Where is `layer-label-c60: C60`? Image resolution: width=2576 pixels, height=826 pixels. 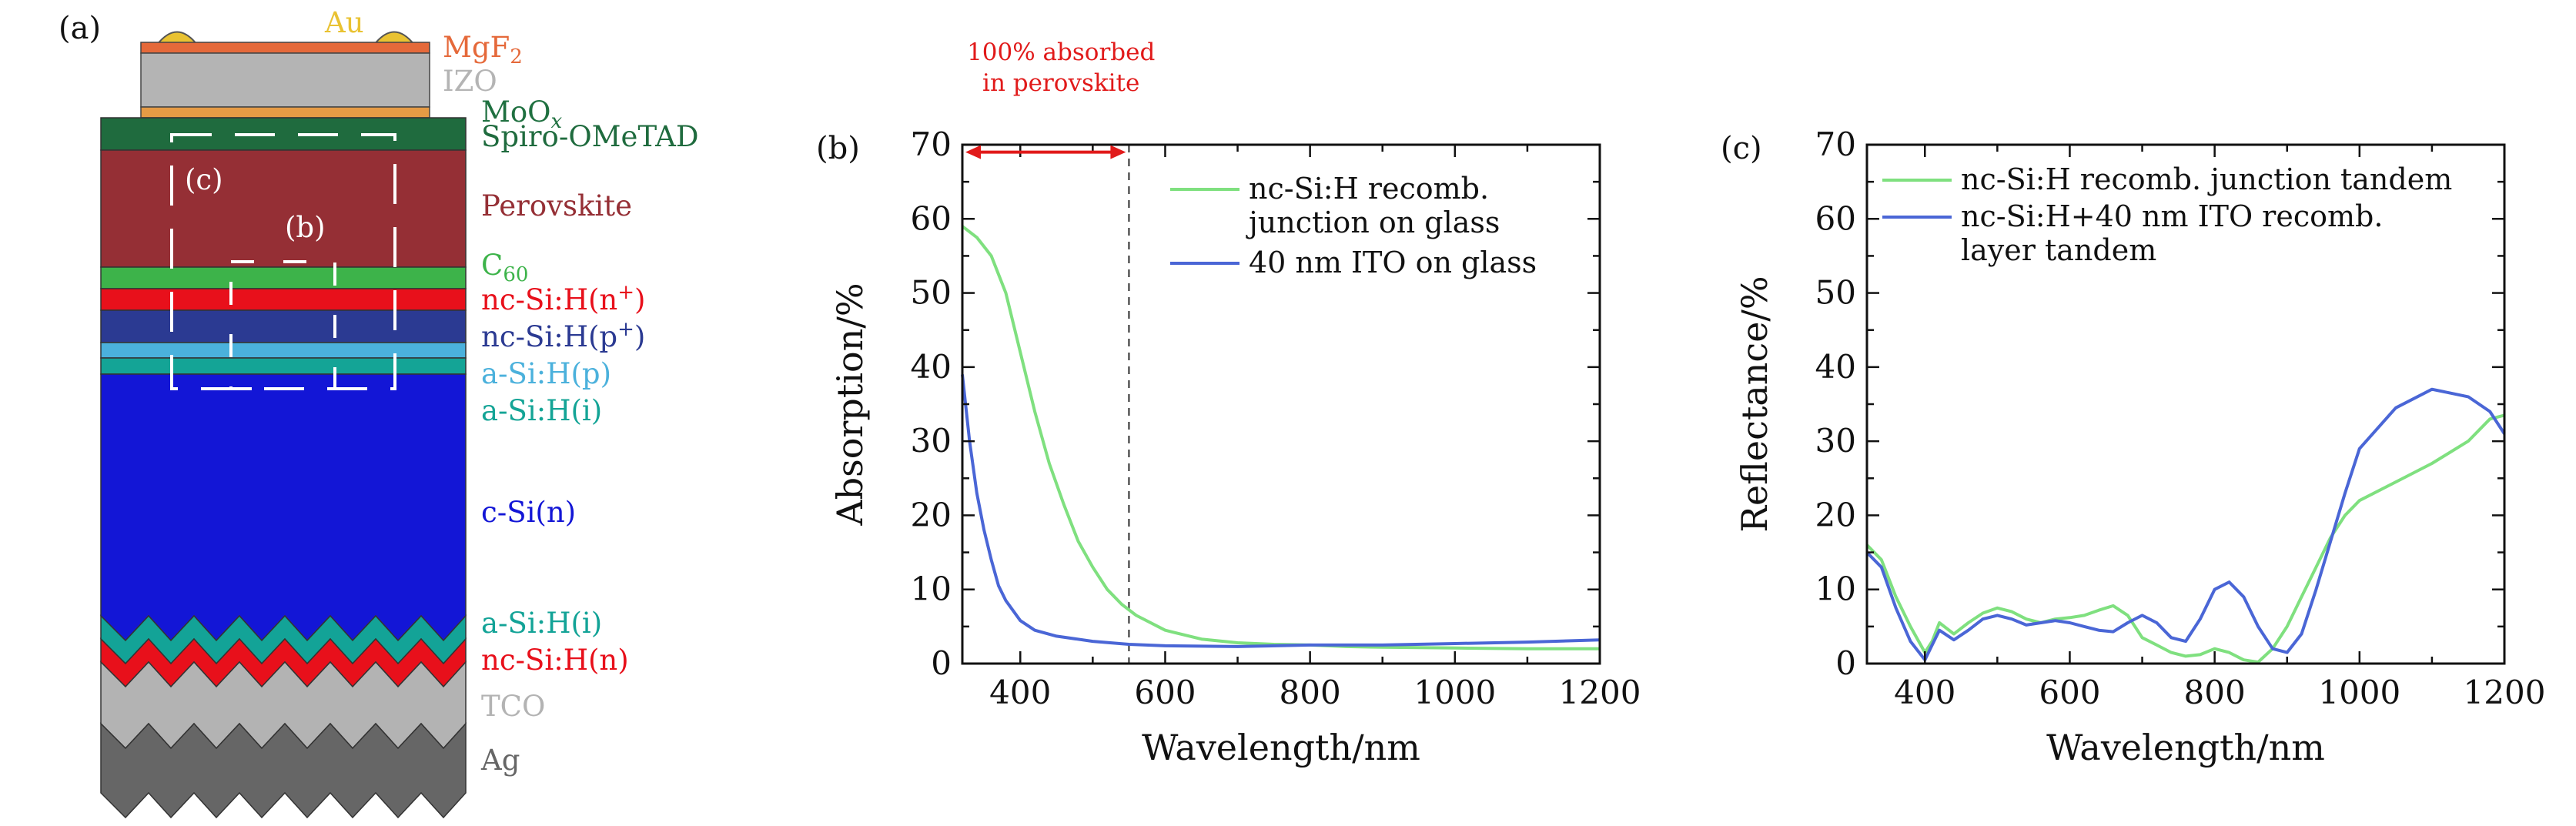
layer-label-c60: C60 is located at coordinates (504, 267).